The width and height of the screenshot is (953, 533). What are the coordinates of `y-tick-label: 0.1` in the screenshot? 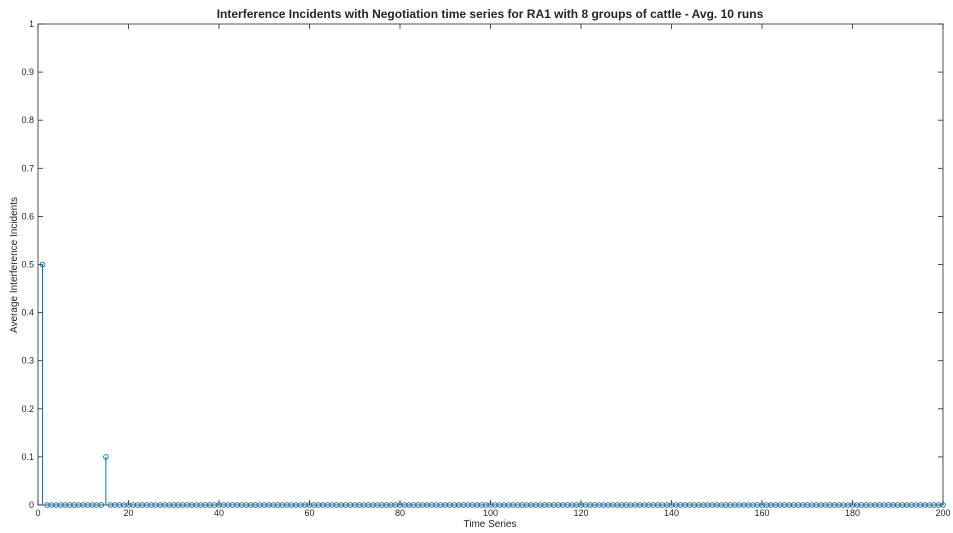 It's located at (27, 457).